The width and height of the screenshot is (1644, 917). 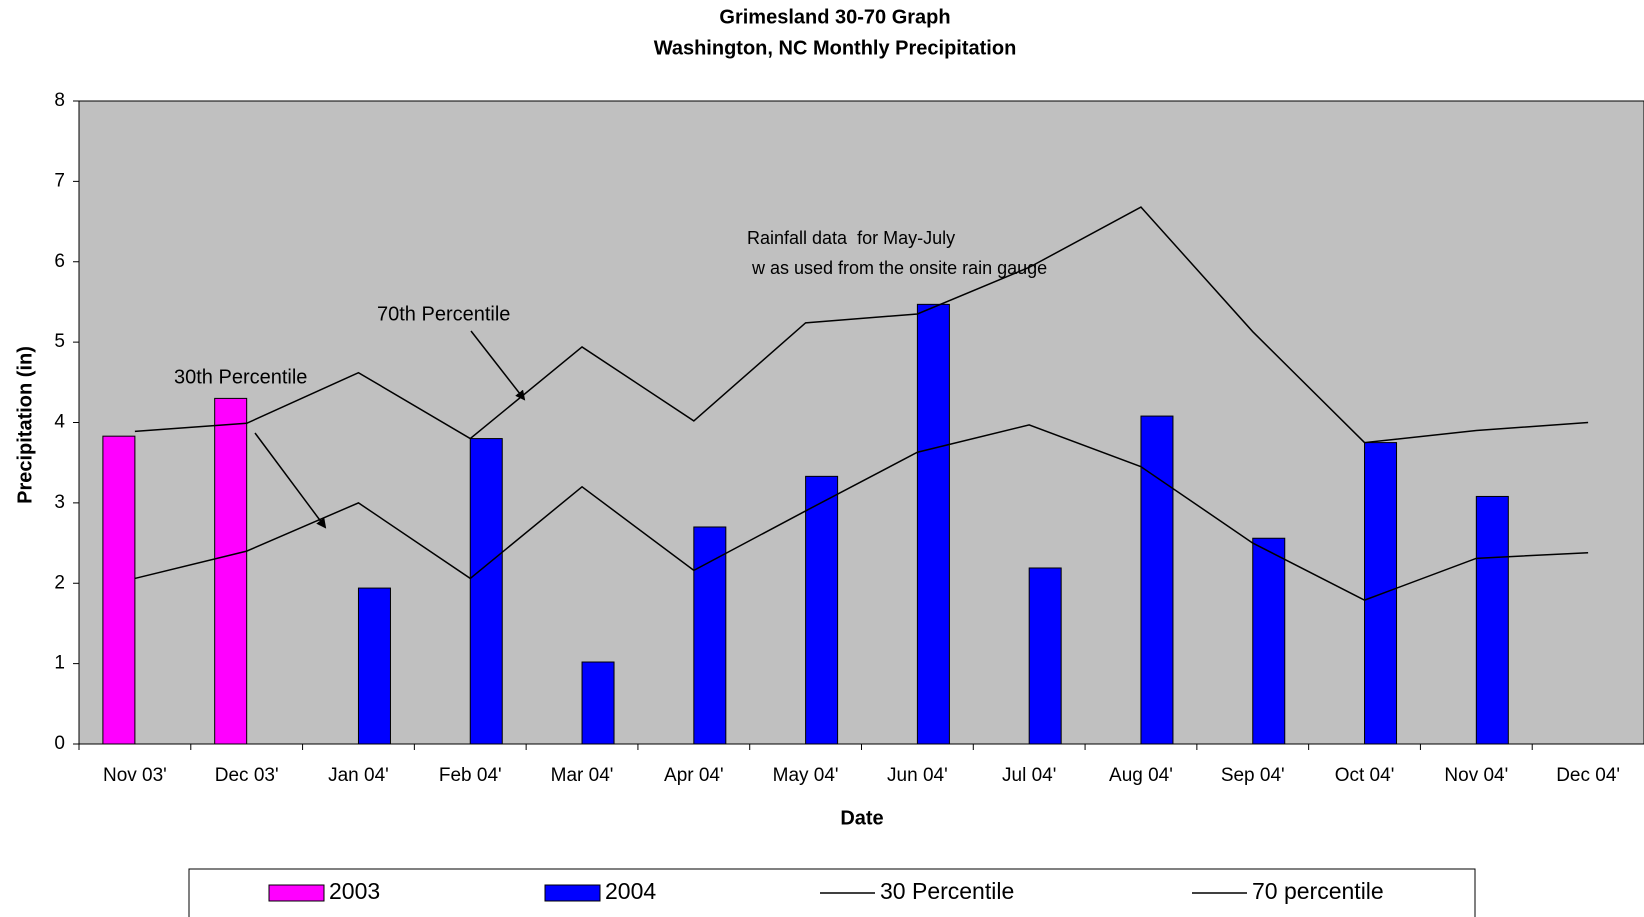 I want to click on annotation: 30th Percentile, so click(x=240, y=377).